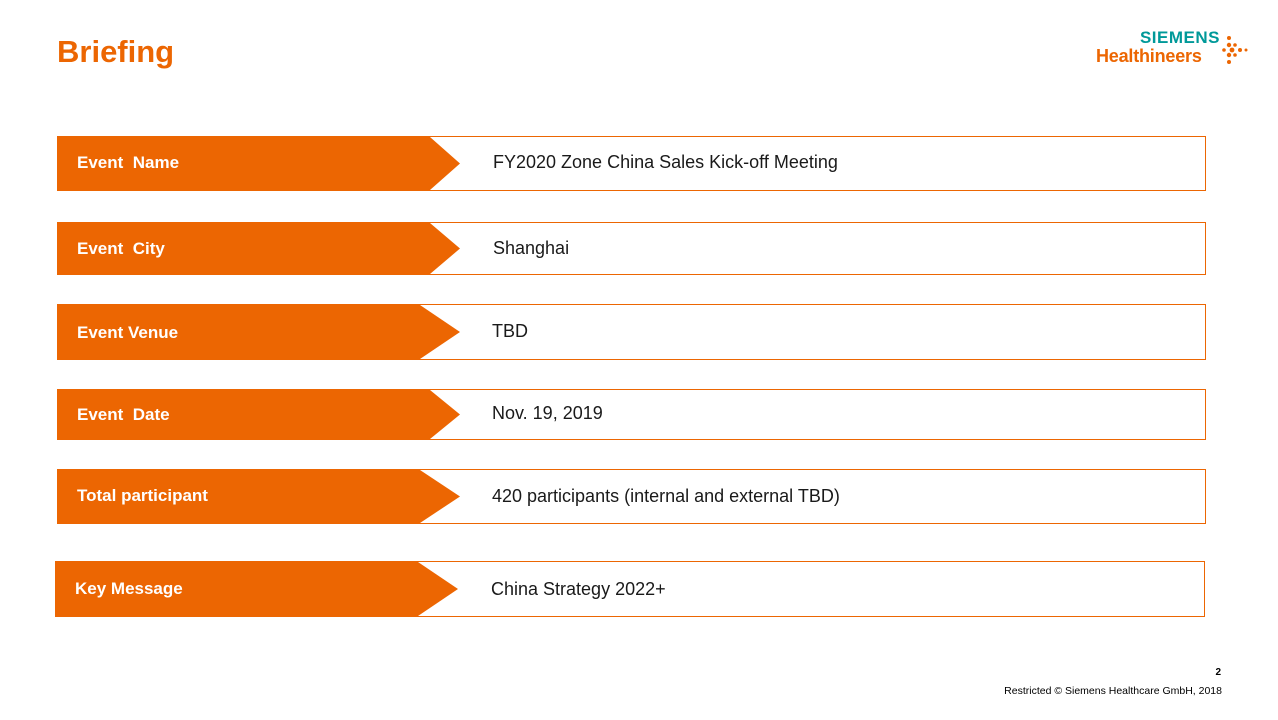 Image resolution: width=1278 pixels, height=720 pixels. Describe the element at coordinates (631, 248) in the screenshot. I see `briefing-row-event-city: Event City Shanghai` at that location.